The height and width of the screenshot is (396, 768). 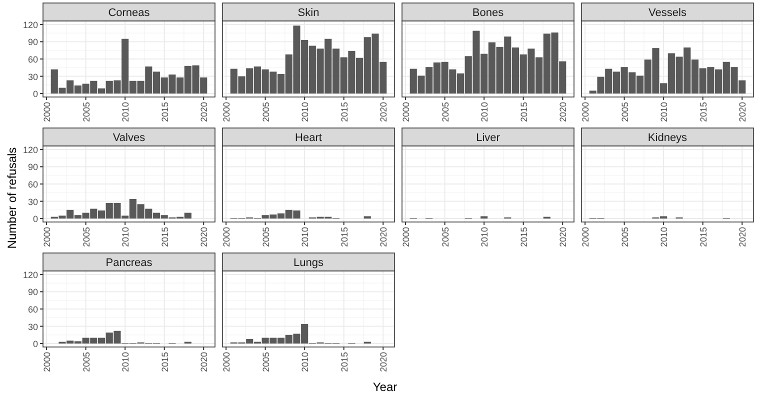 I want to click on chart-title: Vessels, so click(x=667, y=13).